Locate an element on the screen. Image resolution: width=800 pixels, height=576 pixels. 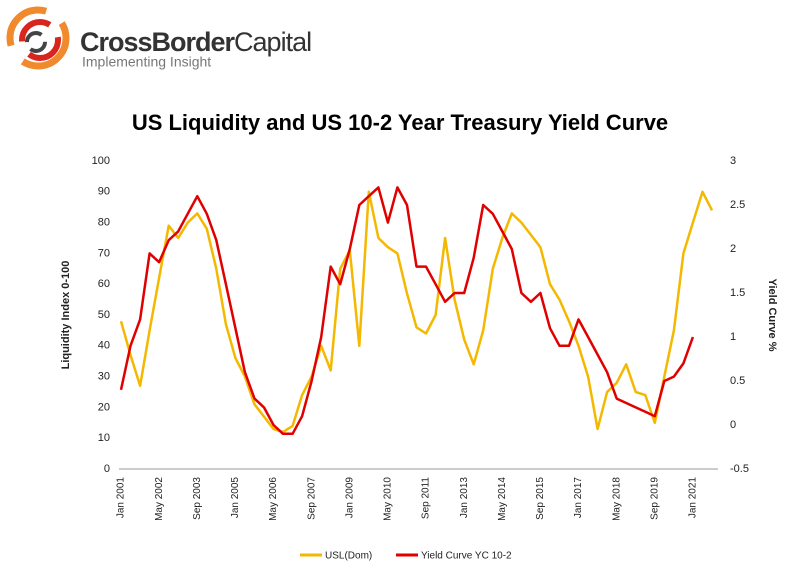
y-tick-label: 50 is located at coordinates (104, 315).